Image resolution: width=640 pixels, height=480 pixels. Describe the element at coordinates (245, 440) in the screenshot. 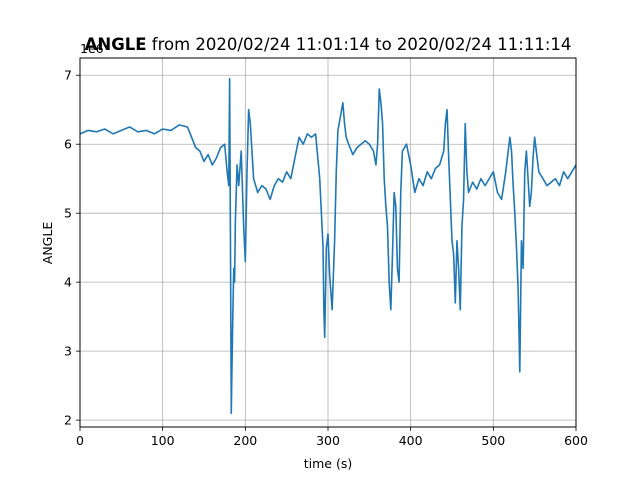

I see `x-tick-label: 200` at that location.